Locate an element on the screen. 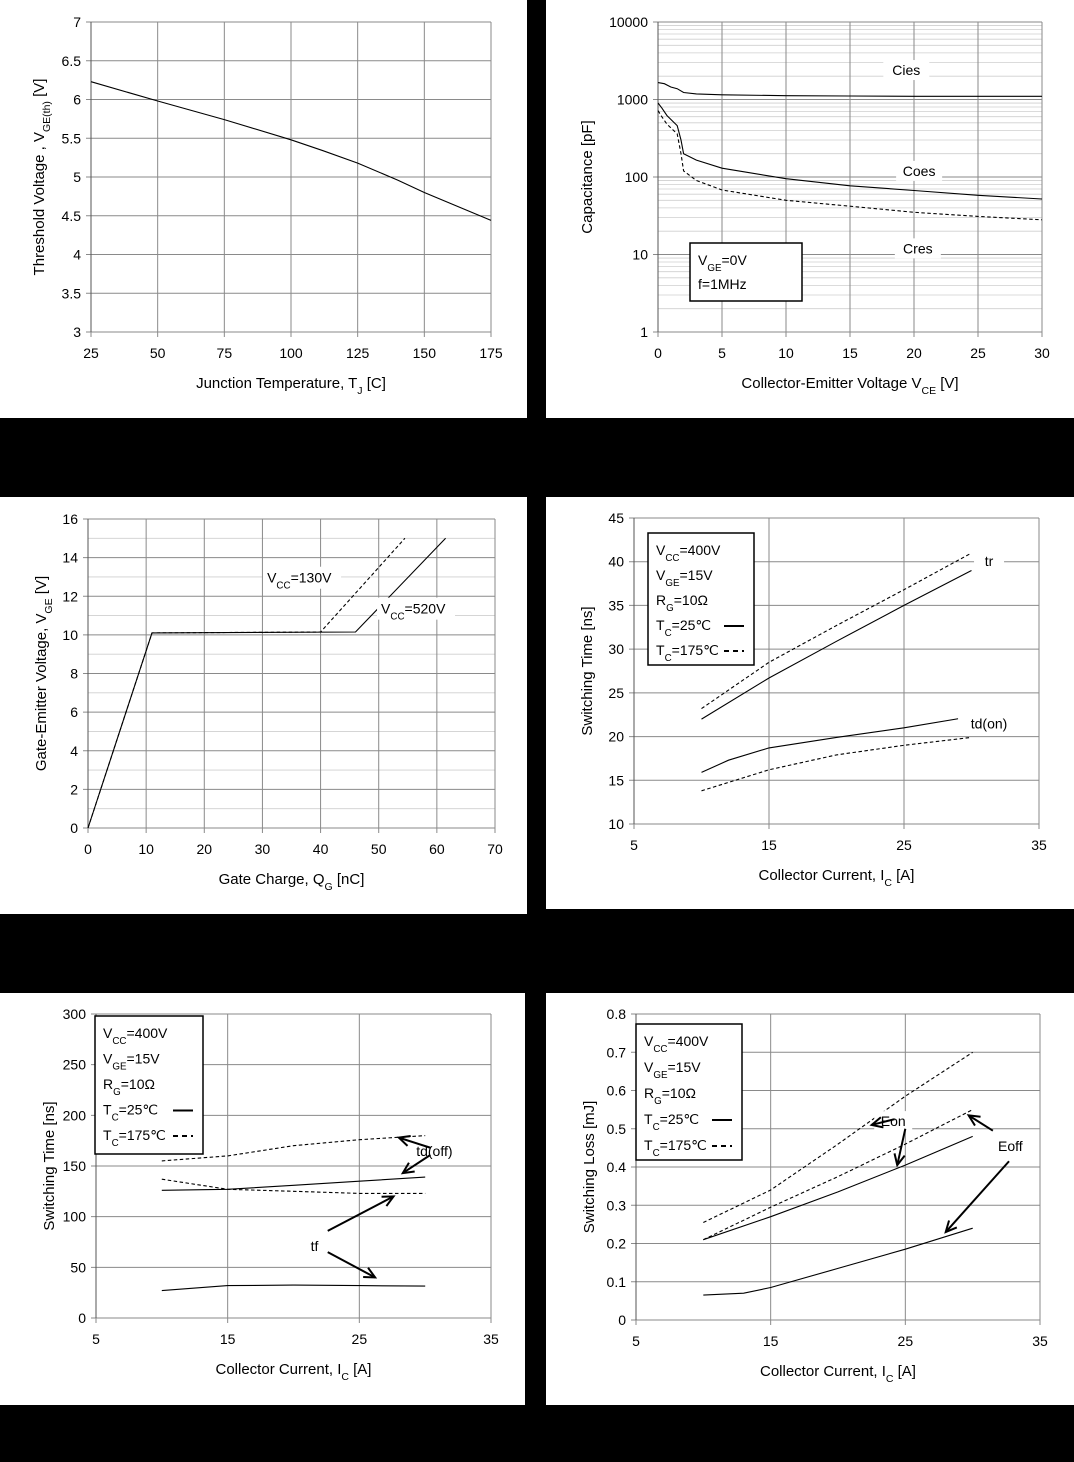  y-tick-label: 2 is located at coordinates (74, 789).